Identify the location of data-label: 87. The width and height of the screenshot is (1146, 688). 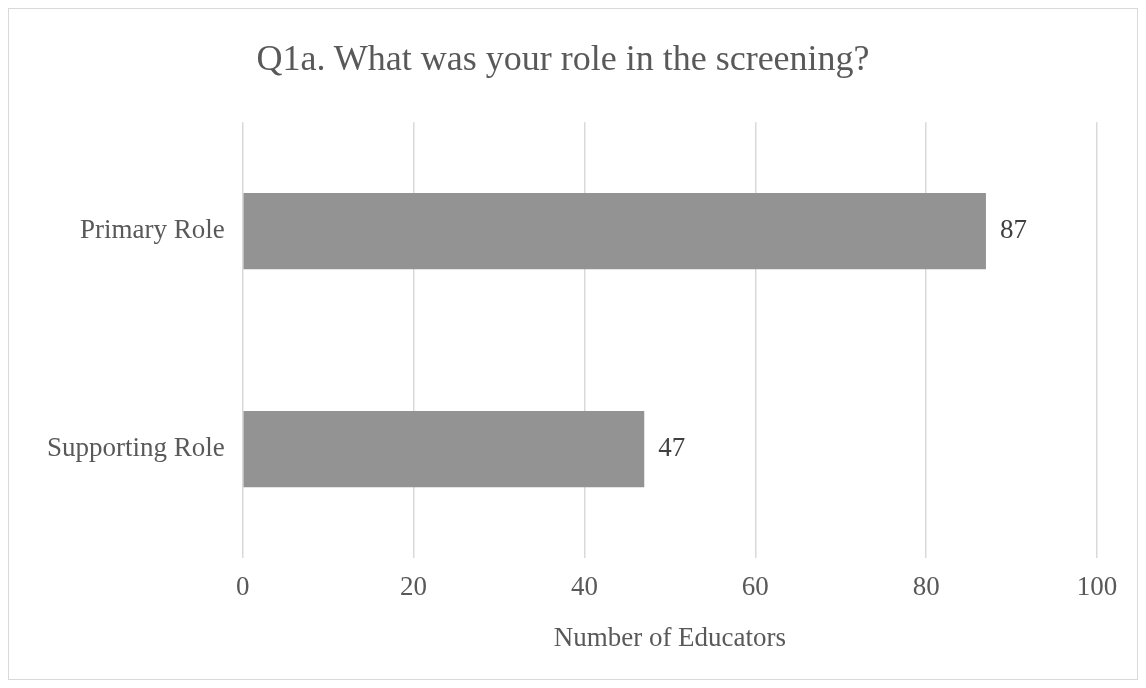
(1013, 229).